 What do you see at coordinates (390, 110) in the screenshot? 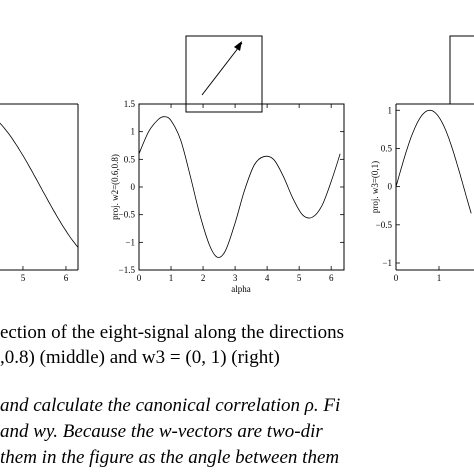
I see `right-ytick-label: 1` at bounding box center [390, 110].